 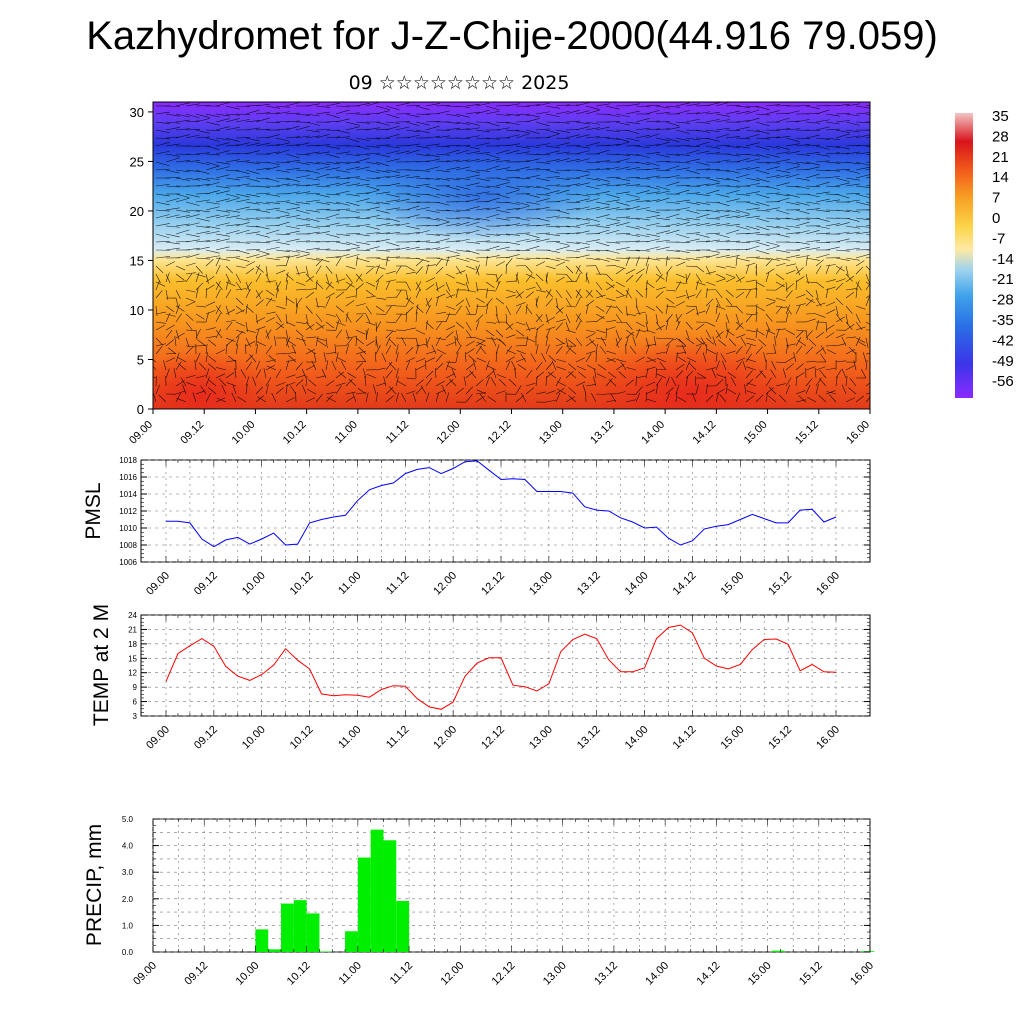 What do you see at coordinates (653, 433) in the screenshot?
I see `heatmap-x-tick-label: 14.00` at bounding box center [653, 433].